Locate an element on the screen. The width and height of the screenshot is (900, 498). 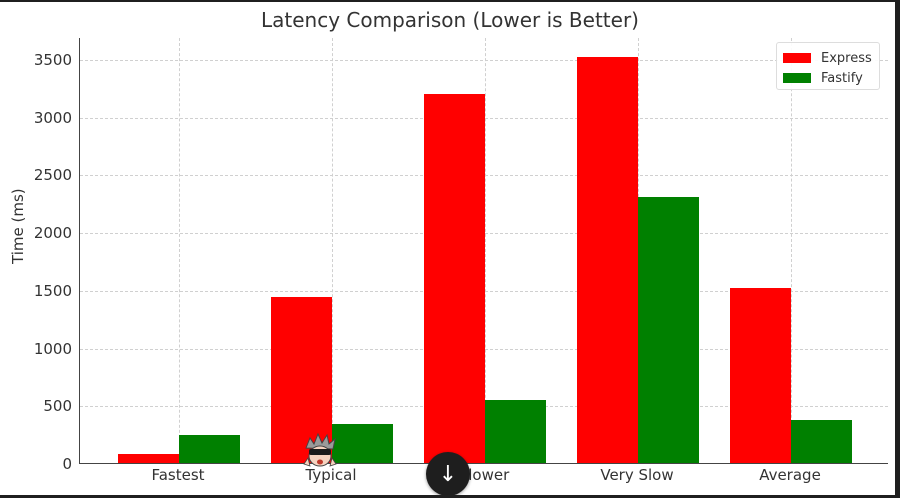
bar-express-fastest is located at coordinates (148, 458).